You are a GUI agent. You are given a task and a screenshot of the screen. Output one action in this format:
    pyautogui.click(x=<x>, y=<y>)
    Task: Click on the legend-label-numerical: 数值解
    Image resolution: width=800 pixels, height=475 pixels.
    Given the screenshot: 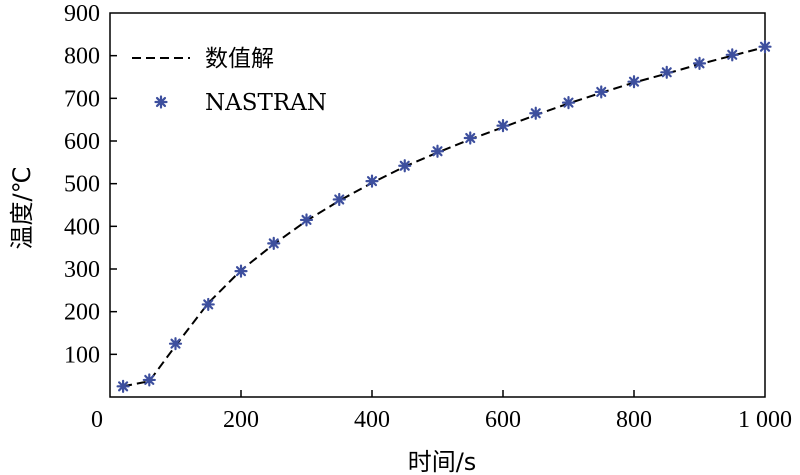 What is the action you would take?
    pyautogui.click(x=239, y=59)
    